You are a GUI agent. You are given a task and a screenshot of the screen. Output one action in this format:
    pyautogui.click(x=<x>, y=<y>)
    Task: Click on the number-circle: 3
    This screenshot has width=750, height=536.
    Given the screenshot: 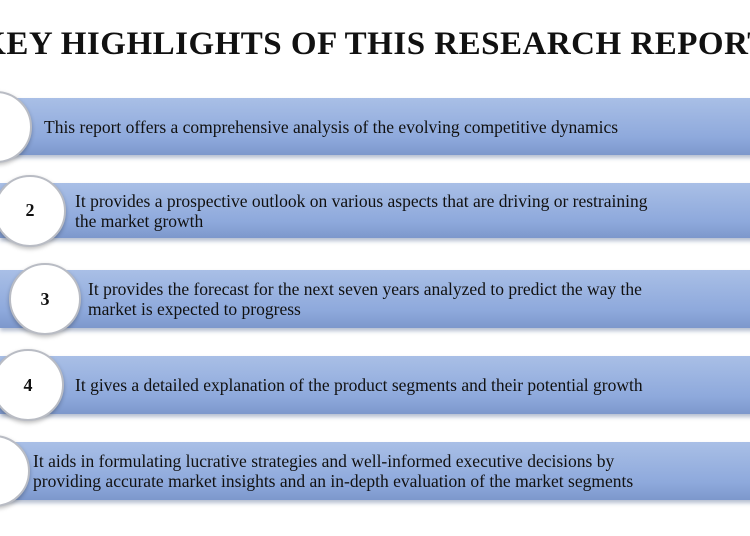 What is the action you would take?
    pyautogui.click(x=45, y=299)
    